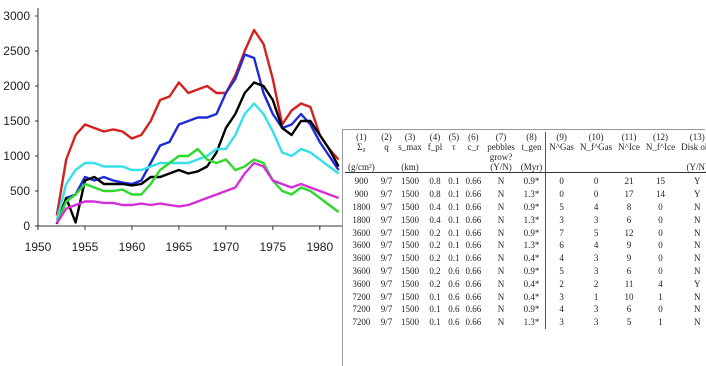 The height and width of the screenshot is (366, 706). What do you see at coordinates (501, 167) in the screenshot?
I see `column-unit: (Y/N)` at bounding box center [501, 167].